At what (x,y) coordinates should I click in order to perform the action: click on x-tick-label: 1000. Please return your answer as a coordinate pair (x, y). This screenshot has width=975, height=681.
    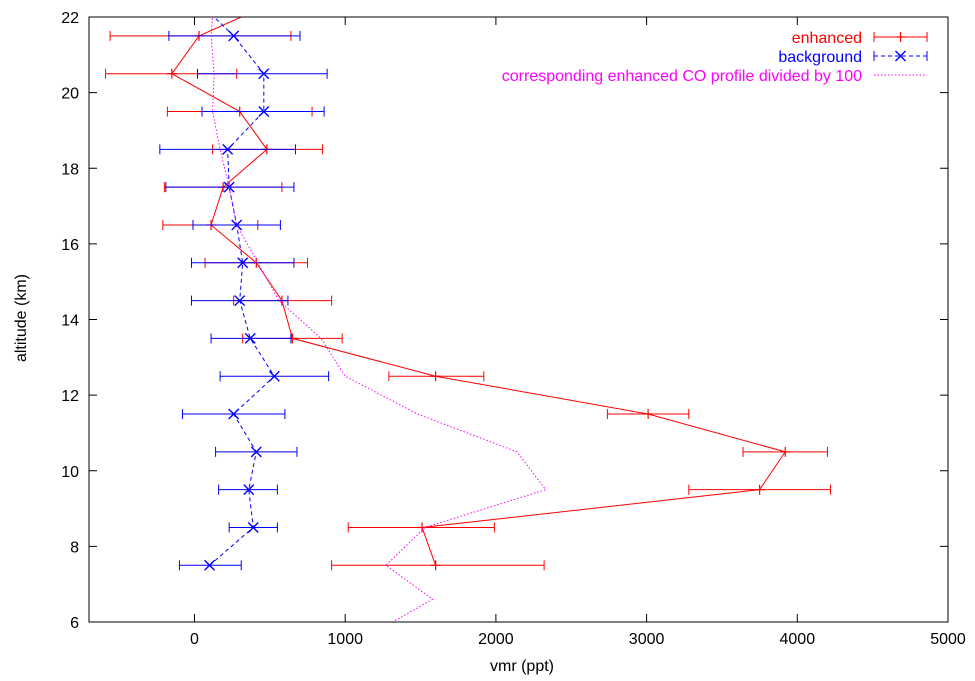
    Looking at the image, I should click on (345, 639).